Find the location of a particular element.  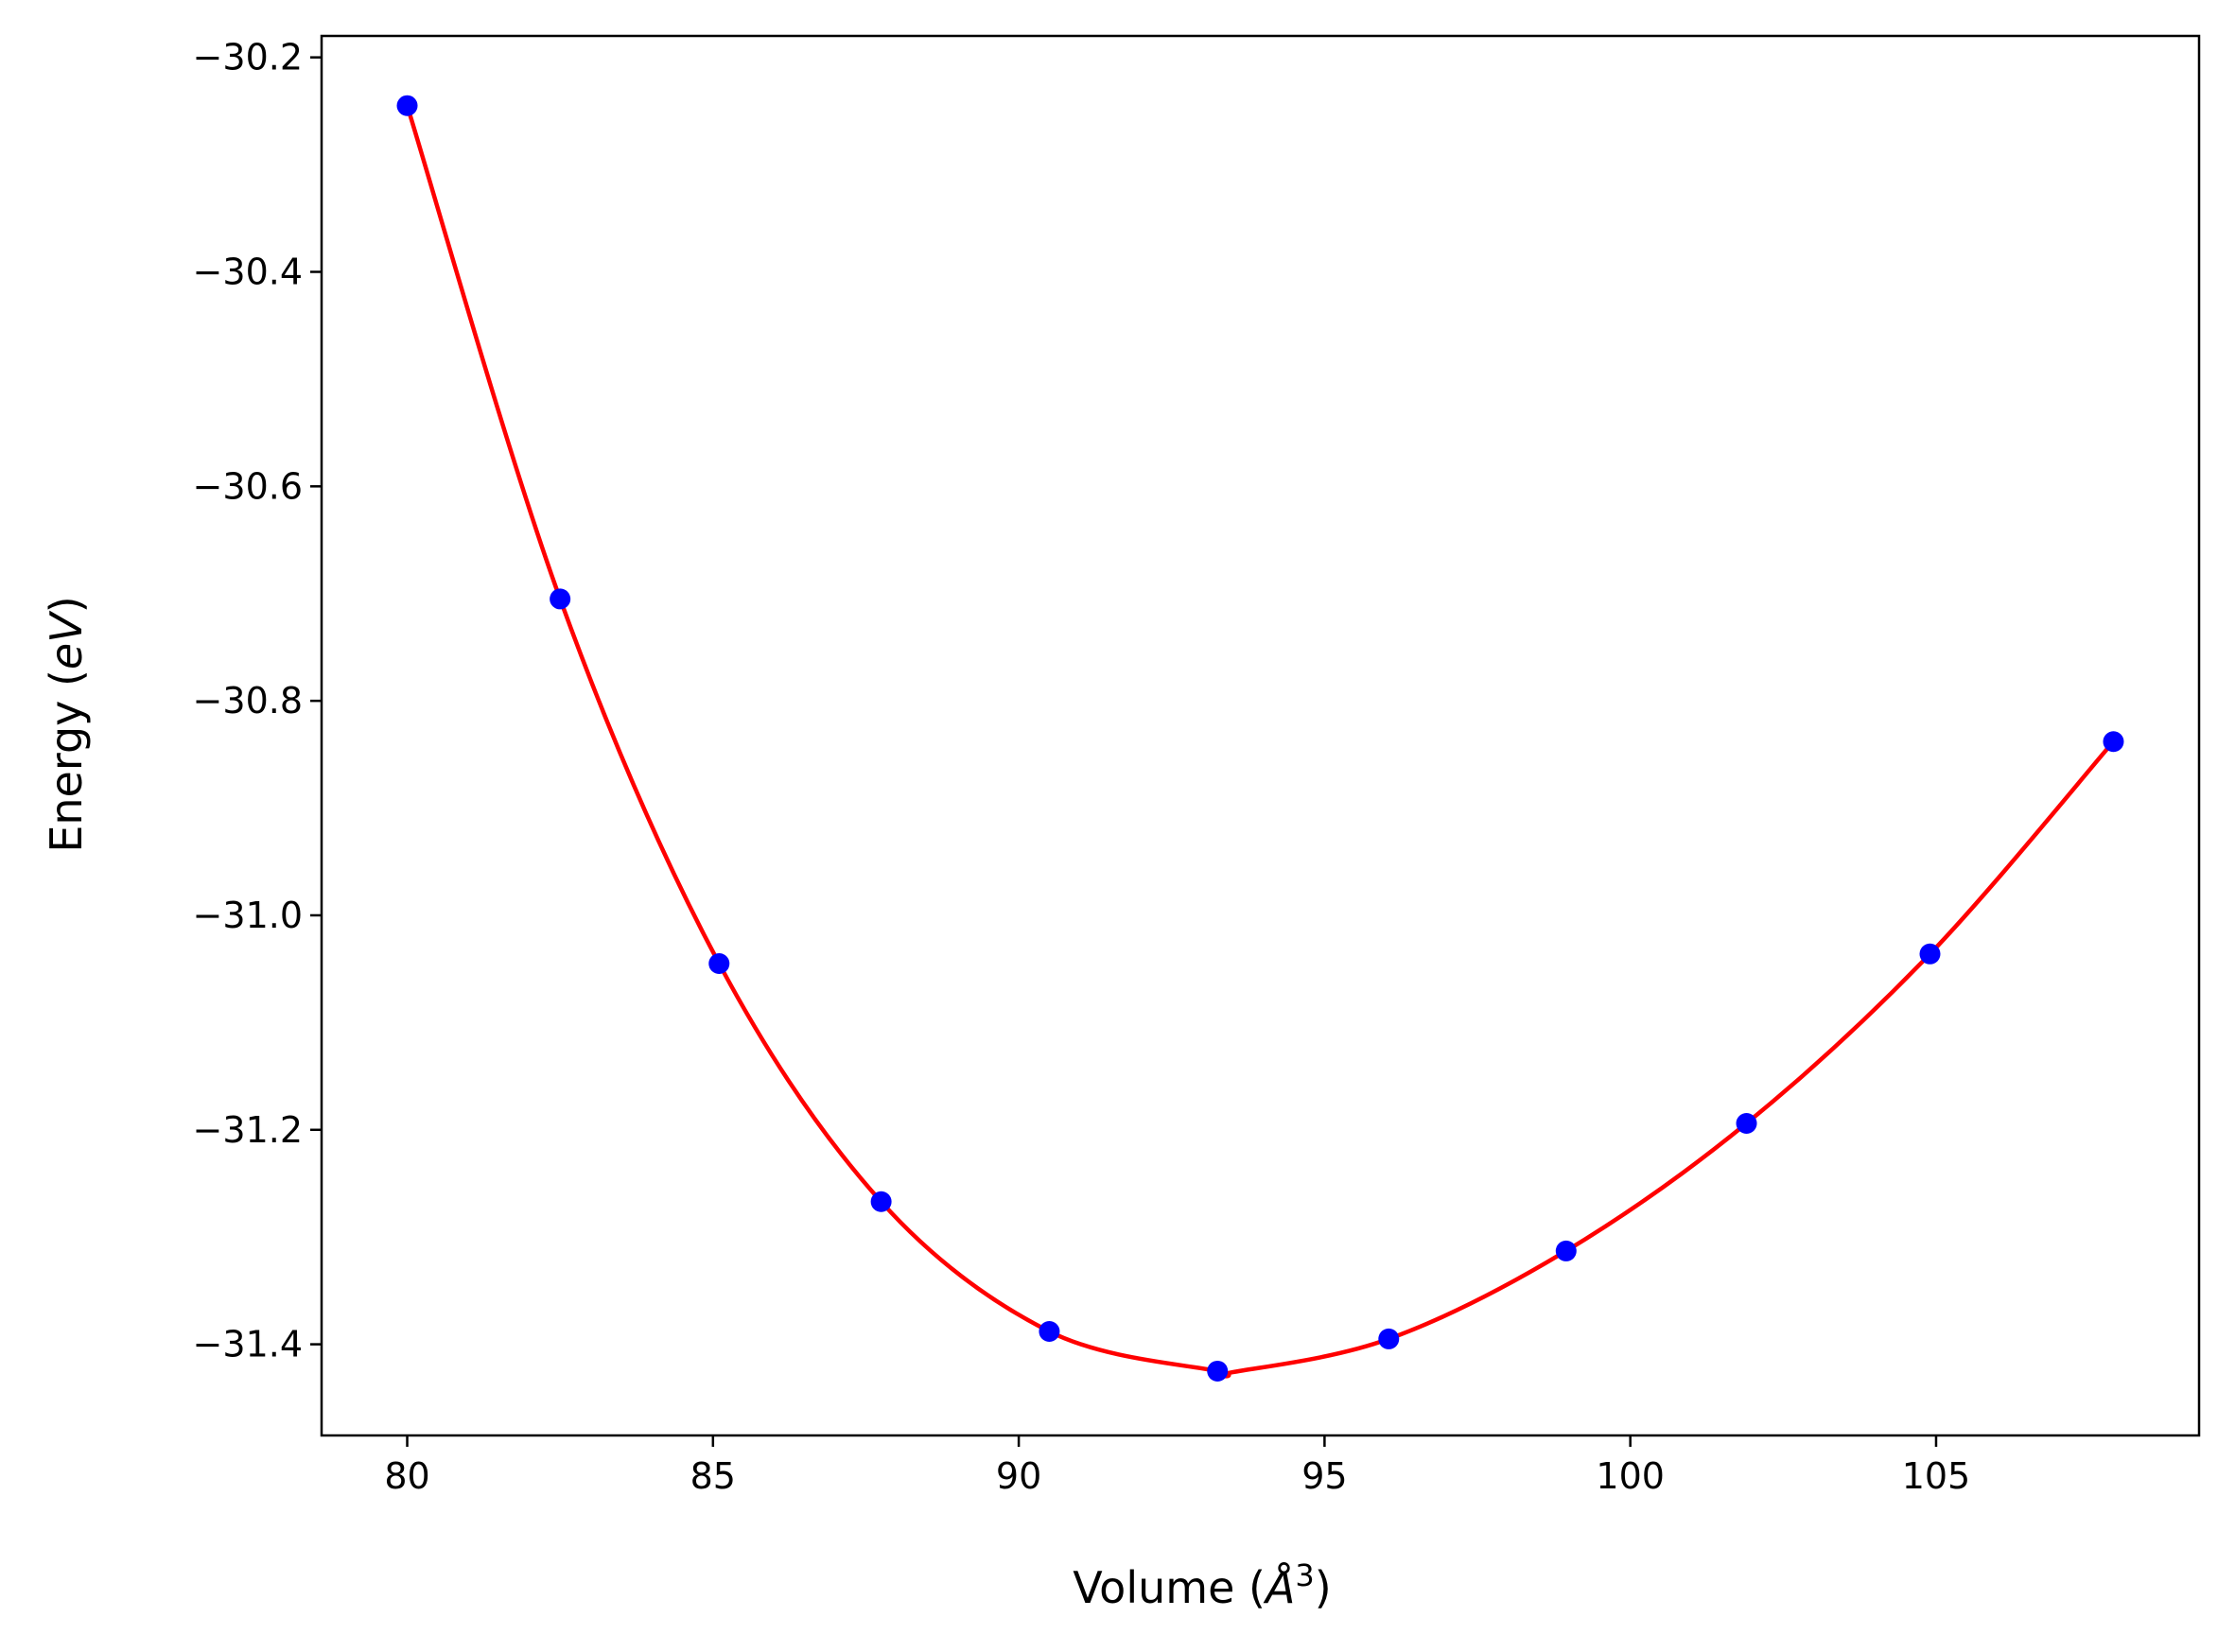

y-tick-label: −31.4 is located at coordinates (248, 1344).